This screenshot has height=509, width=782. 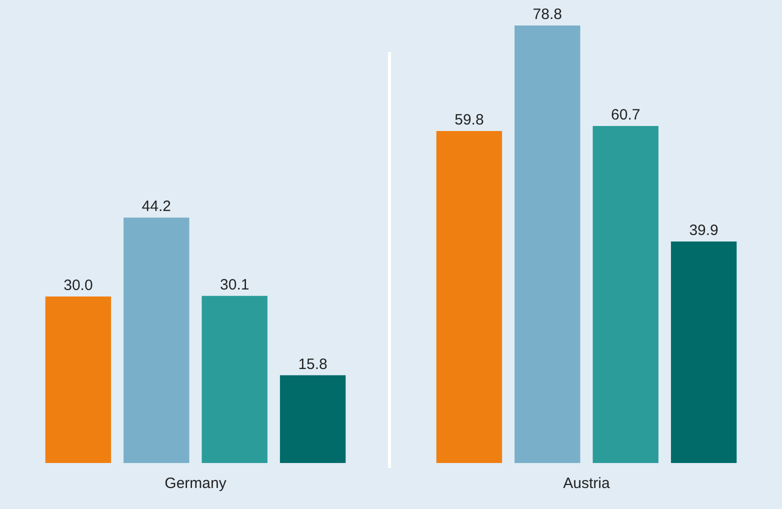 I want to click on data-label: 39.9, so click(x=703, y=231).